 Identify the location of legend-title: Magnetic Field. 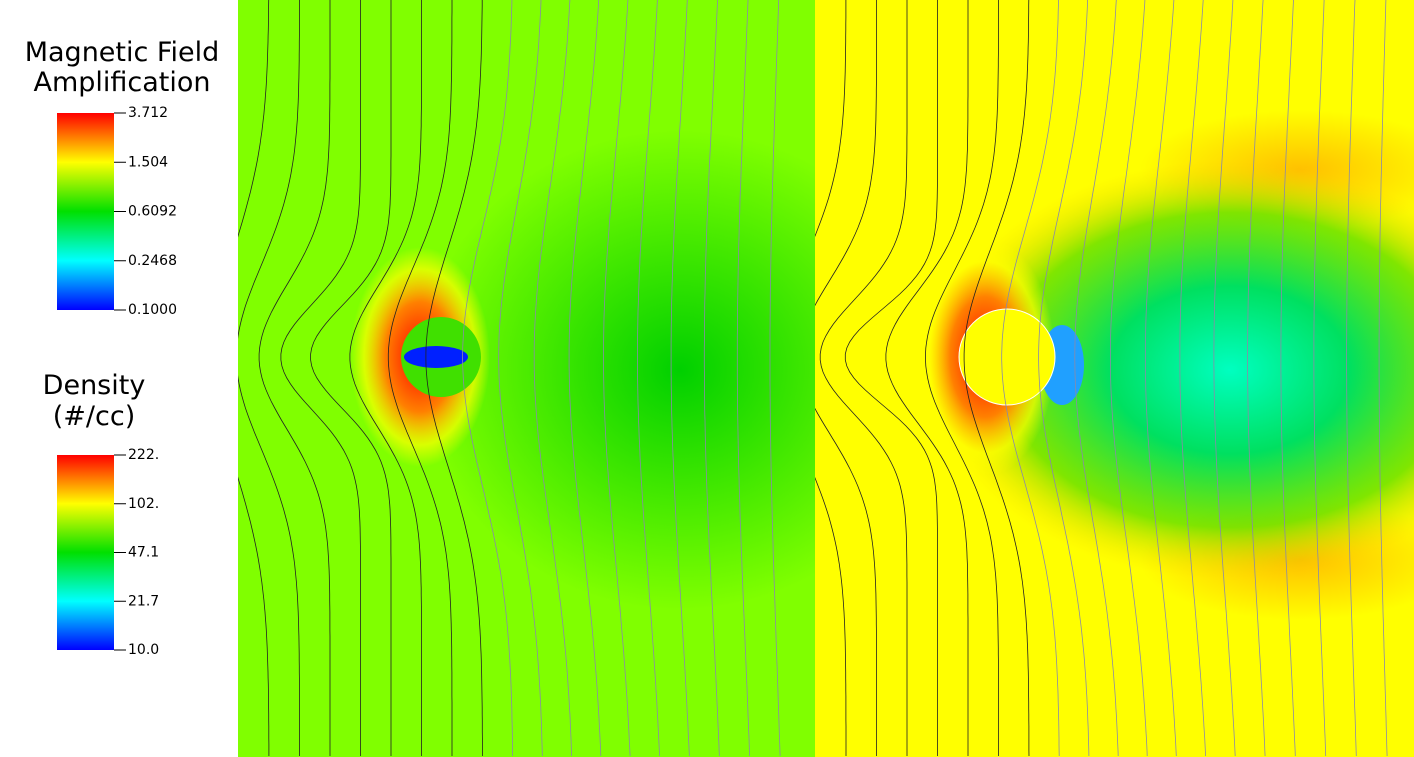
(122, 52).